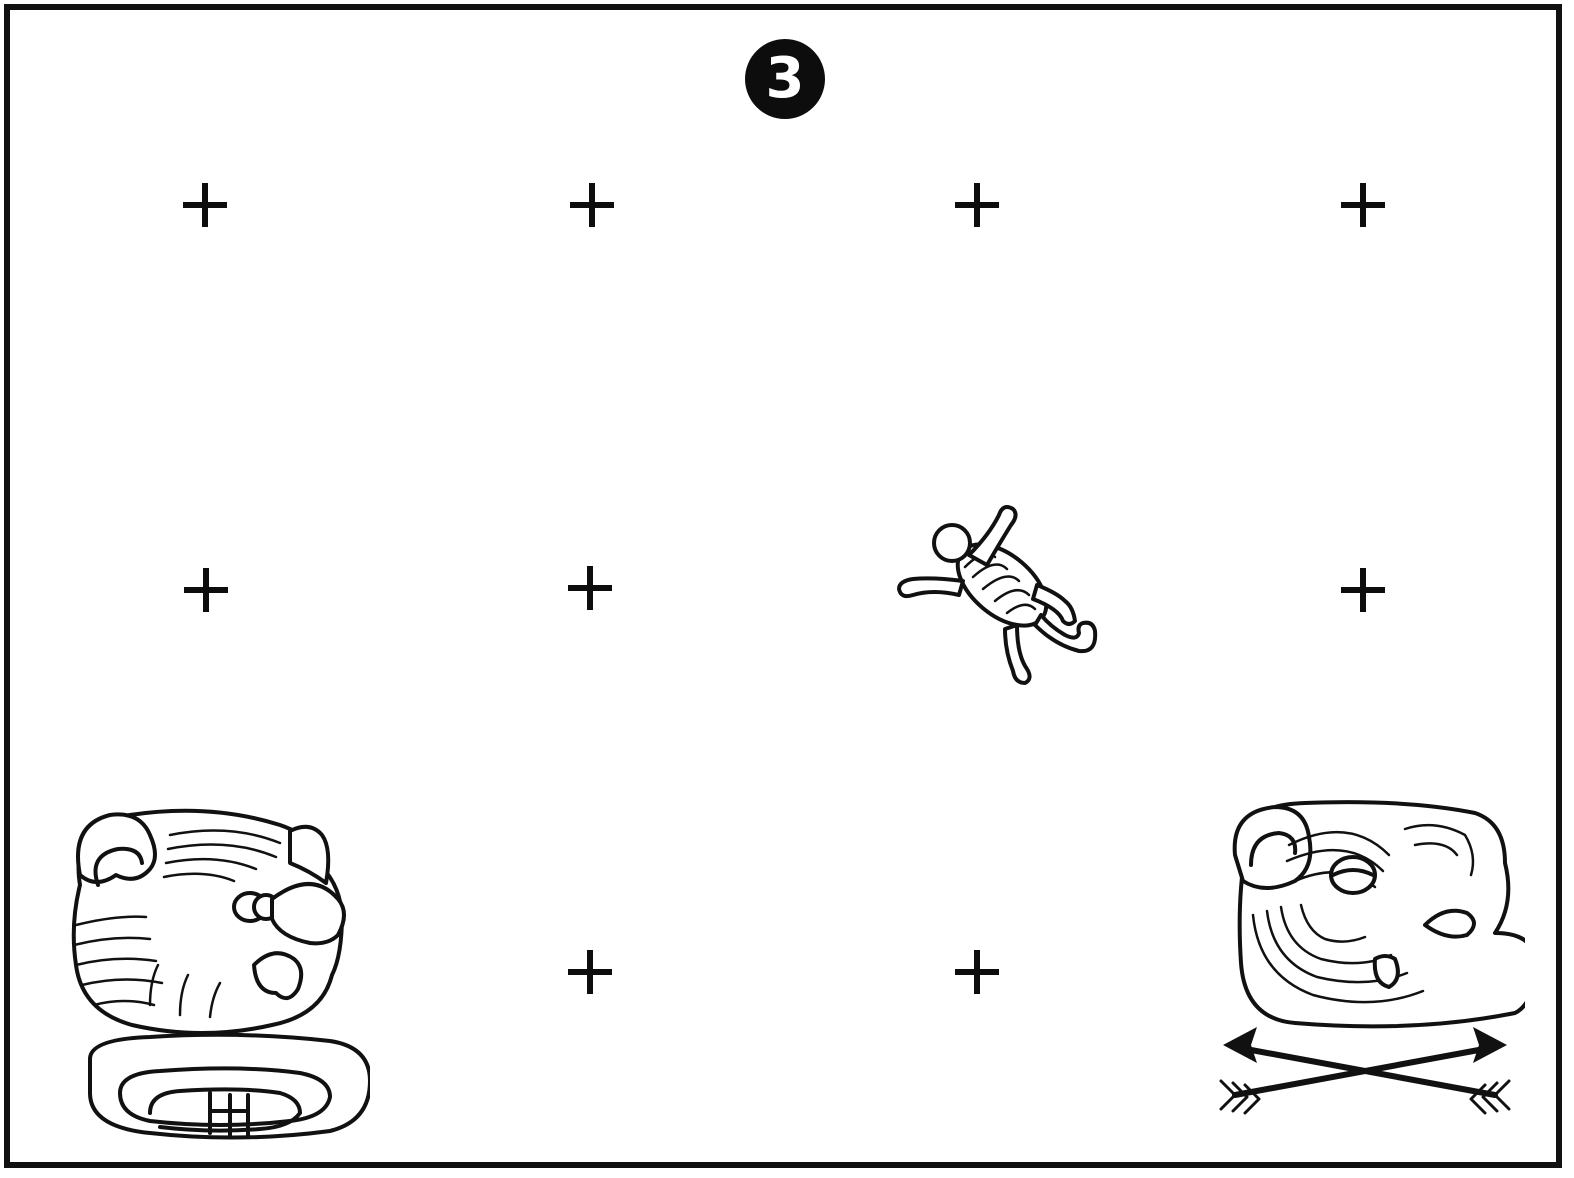 The height and width of the screenshot is (1178, 1574). I want to click on grid-cell-r1-c1, so click(205, 205).